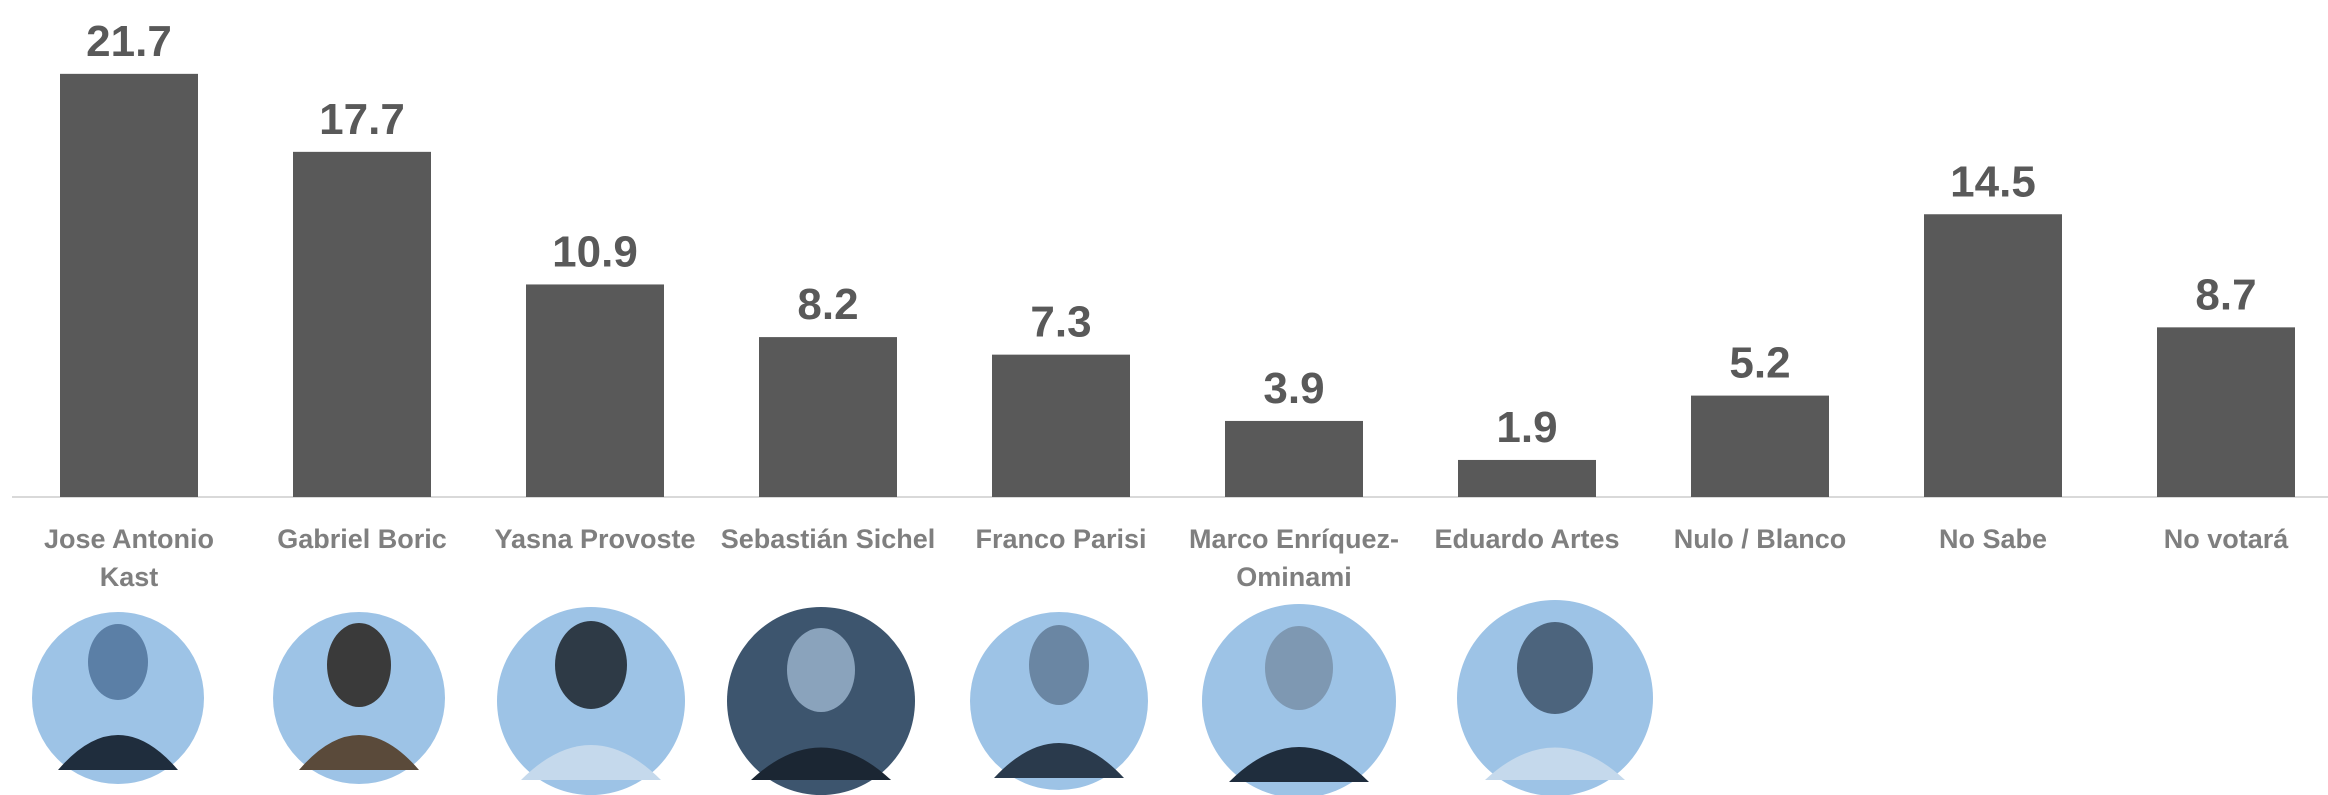 The image size is (2328, 795). Describe the element at coordinates (129, 41) in the screenshot. I see `value-label: 21.7` at that location.